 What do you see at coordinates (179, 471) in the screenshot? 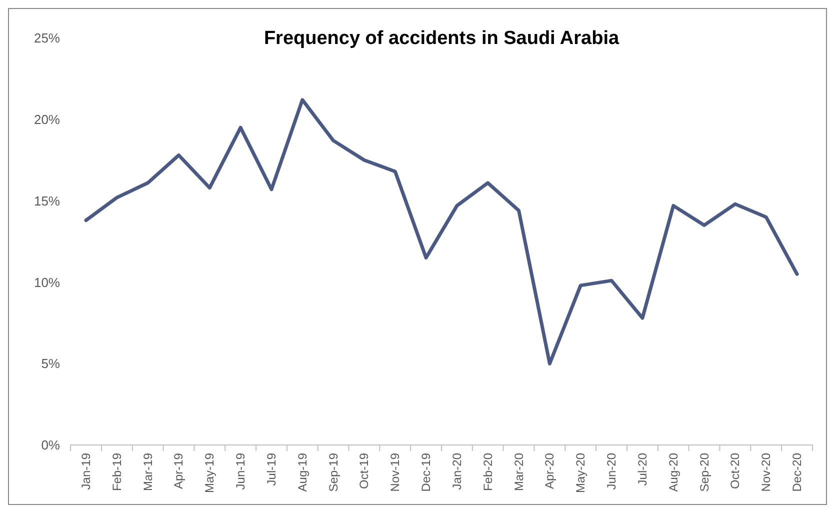
I see `x-tick-label: Apr-19` at bounding box center [179, 471].